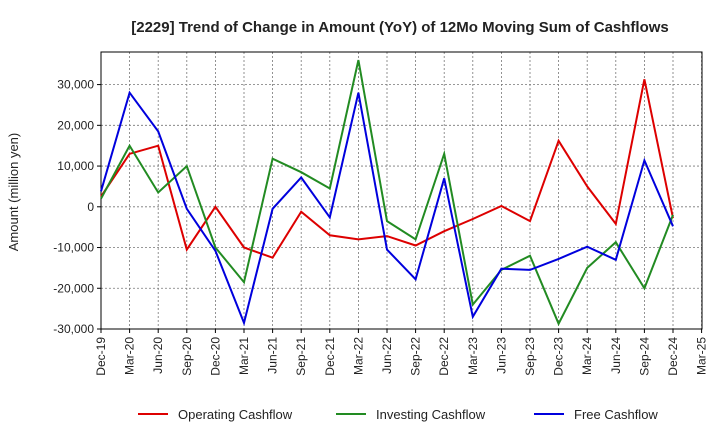  I want to click on x-tick-label: Jun-23, so click(501, 355).